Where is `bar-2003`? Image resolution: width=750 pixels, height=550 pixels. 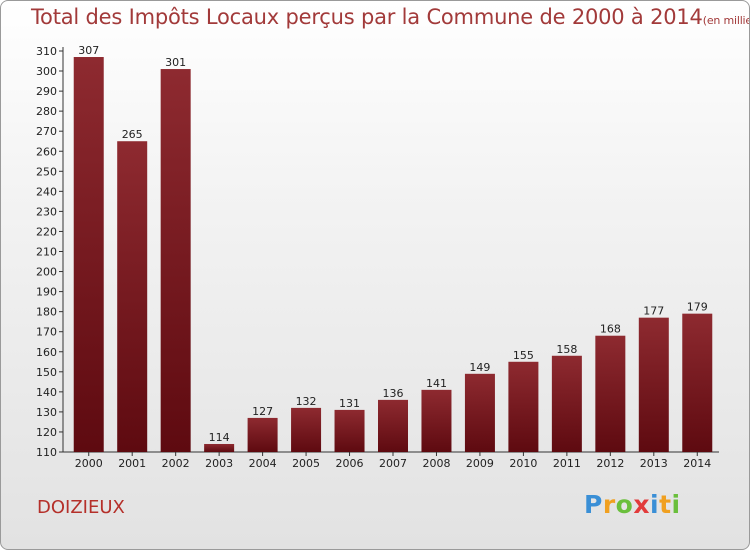
bar-2003 is located at coordinates (219, 447).